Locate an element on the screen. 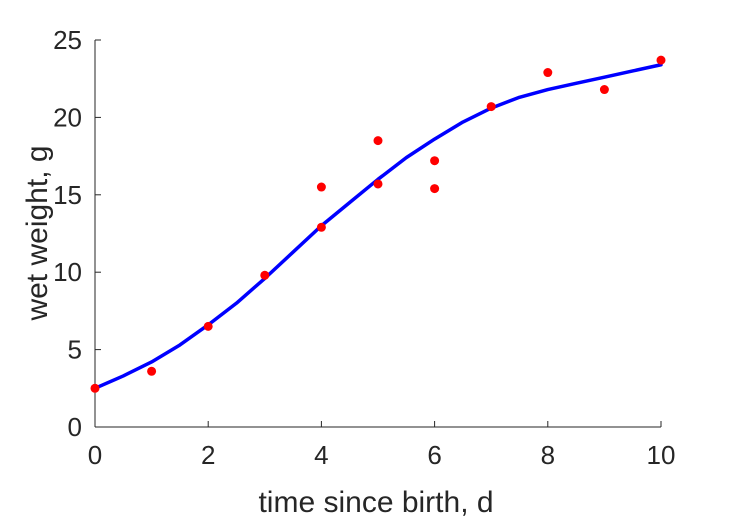  y-tick-label: 20 is located at coordinates (67, 117).